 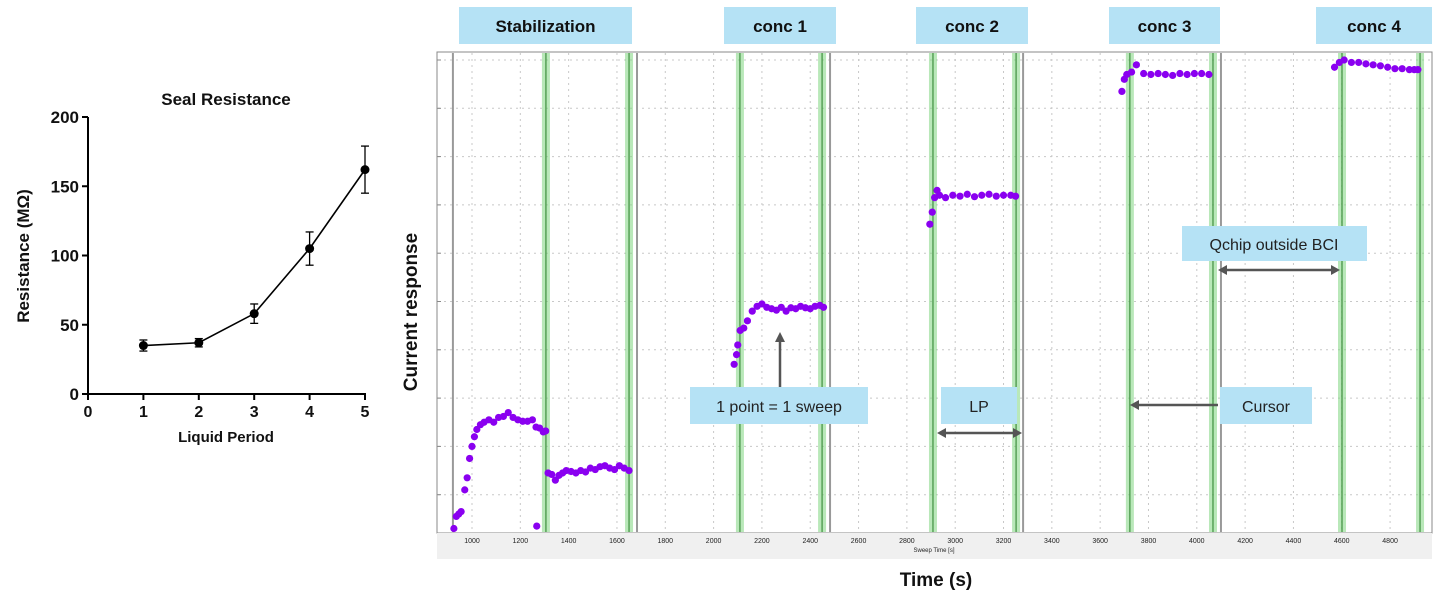 What do you see at coordinates (955, 541) in the screenshot?
I see `x-tick-label: 3000` at bounding box center [955, 541].